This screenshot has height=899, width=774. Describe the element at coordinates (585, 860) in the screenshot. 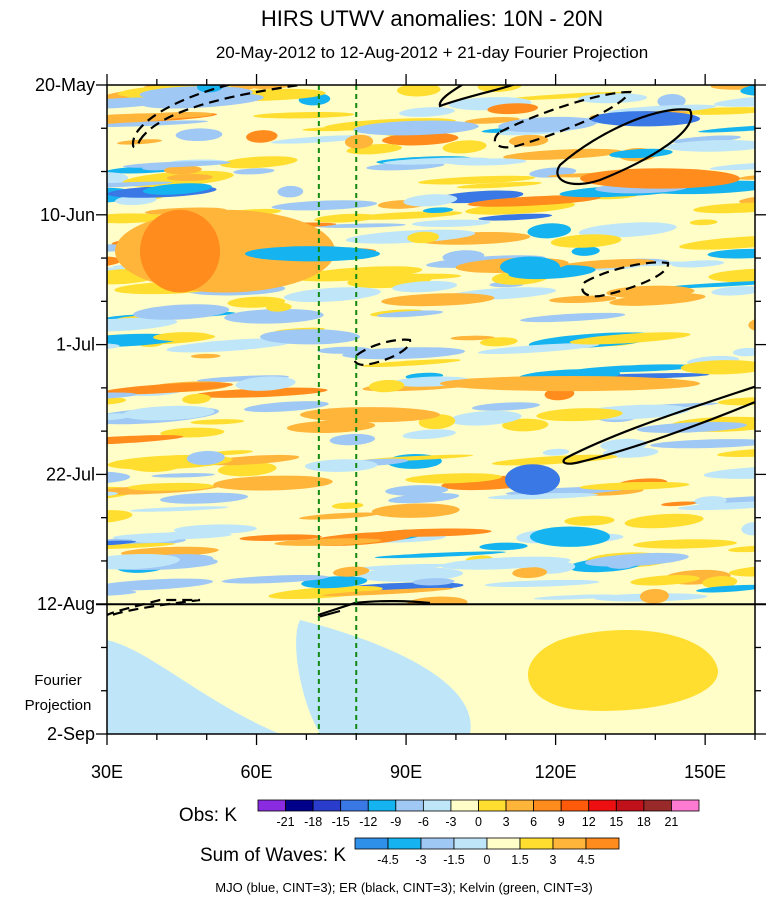

I see `waves-legend-label: 4.5` at that location.